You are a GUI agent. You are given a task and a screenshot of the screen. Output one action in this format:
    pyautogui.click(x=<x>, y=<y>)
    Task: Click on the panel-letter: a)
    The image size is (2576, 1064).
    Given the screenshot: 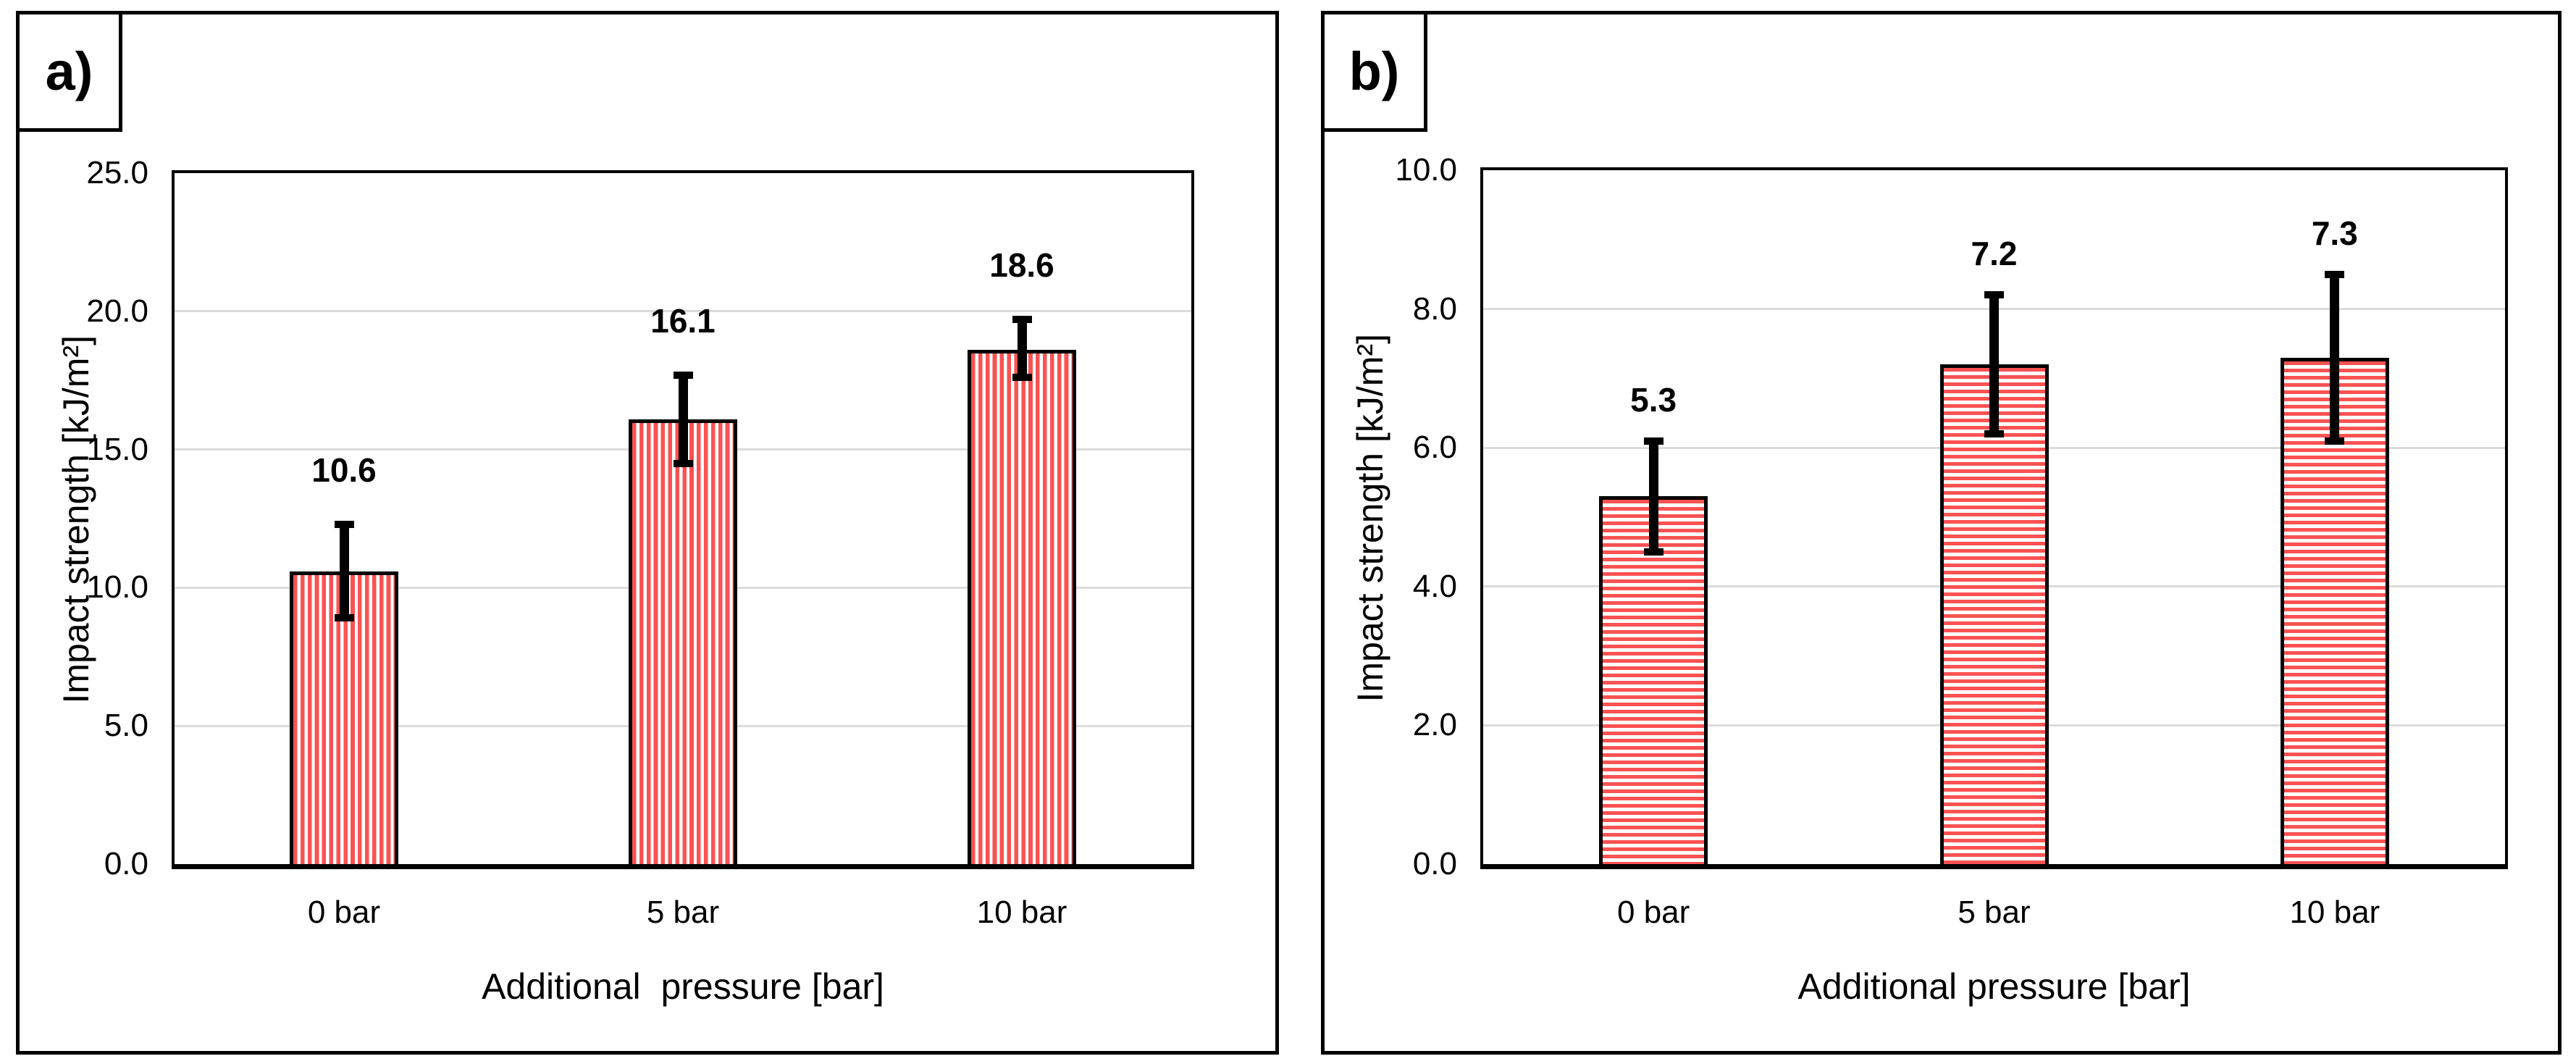 What is the action you would take?
    pyautogui.click(x=69, y=71)
    